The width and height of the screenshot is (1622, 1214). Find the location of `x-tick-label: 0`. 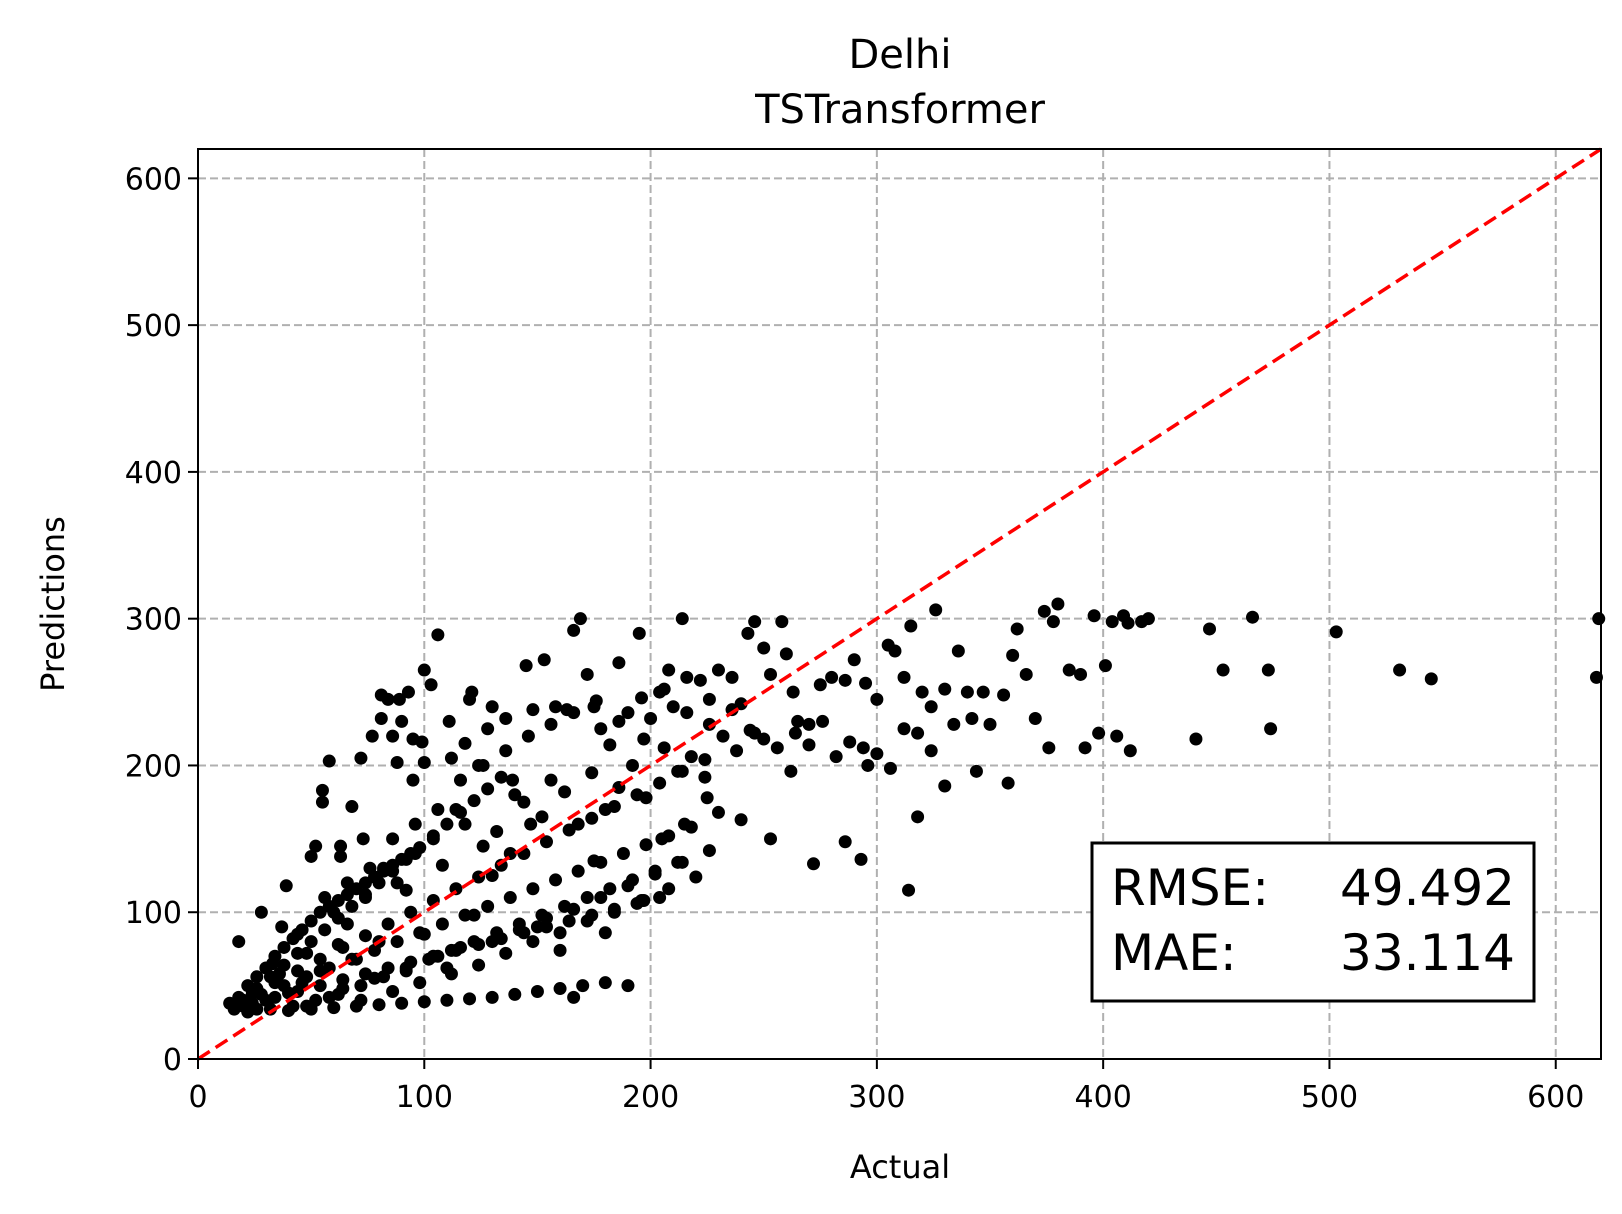

x-tick-label: 0 is located at coordinates (197, 1097).